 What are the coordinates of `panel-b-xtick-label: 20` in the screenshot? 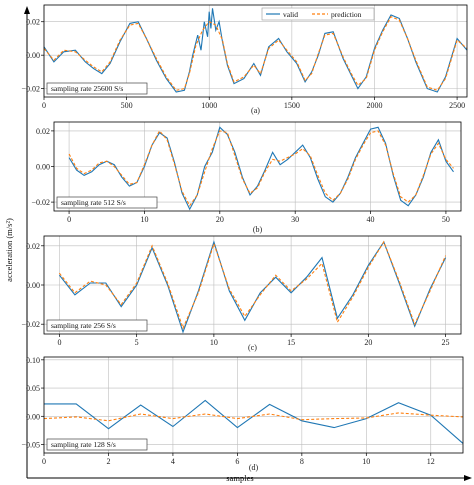 It's located at (220, 219).